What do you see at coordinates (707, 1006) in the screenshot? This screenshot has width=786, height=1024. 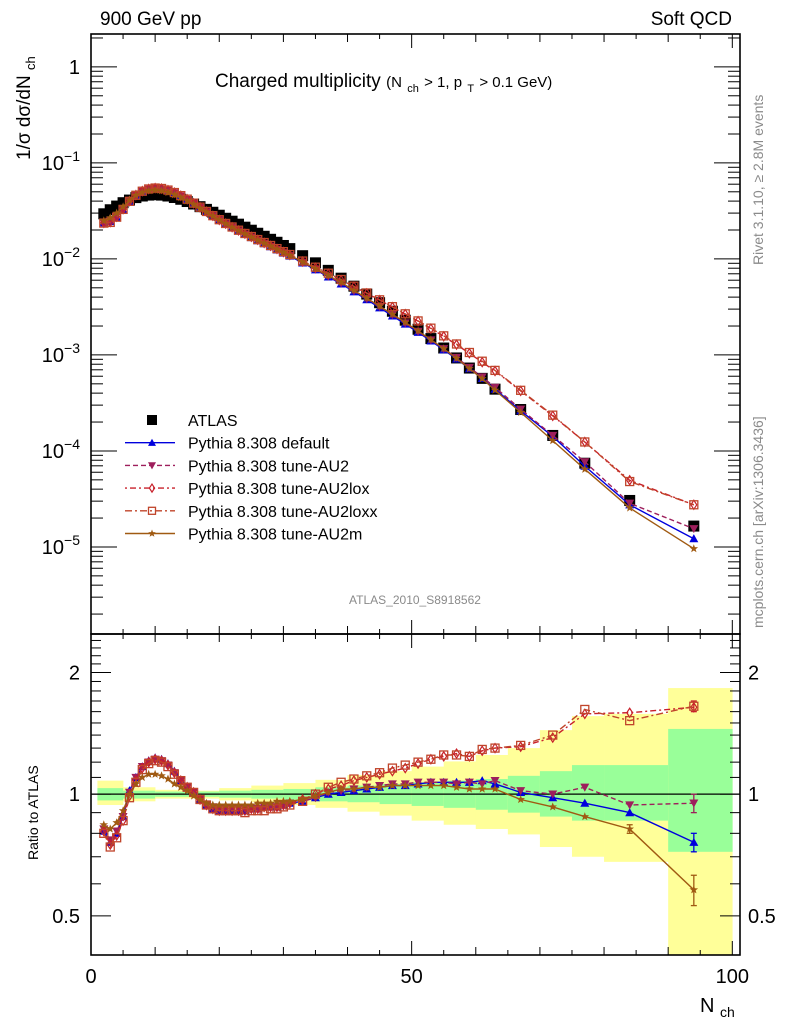 I see `x-axis-label-text: N` at bounding box center [707, 1006].